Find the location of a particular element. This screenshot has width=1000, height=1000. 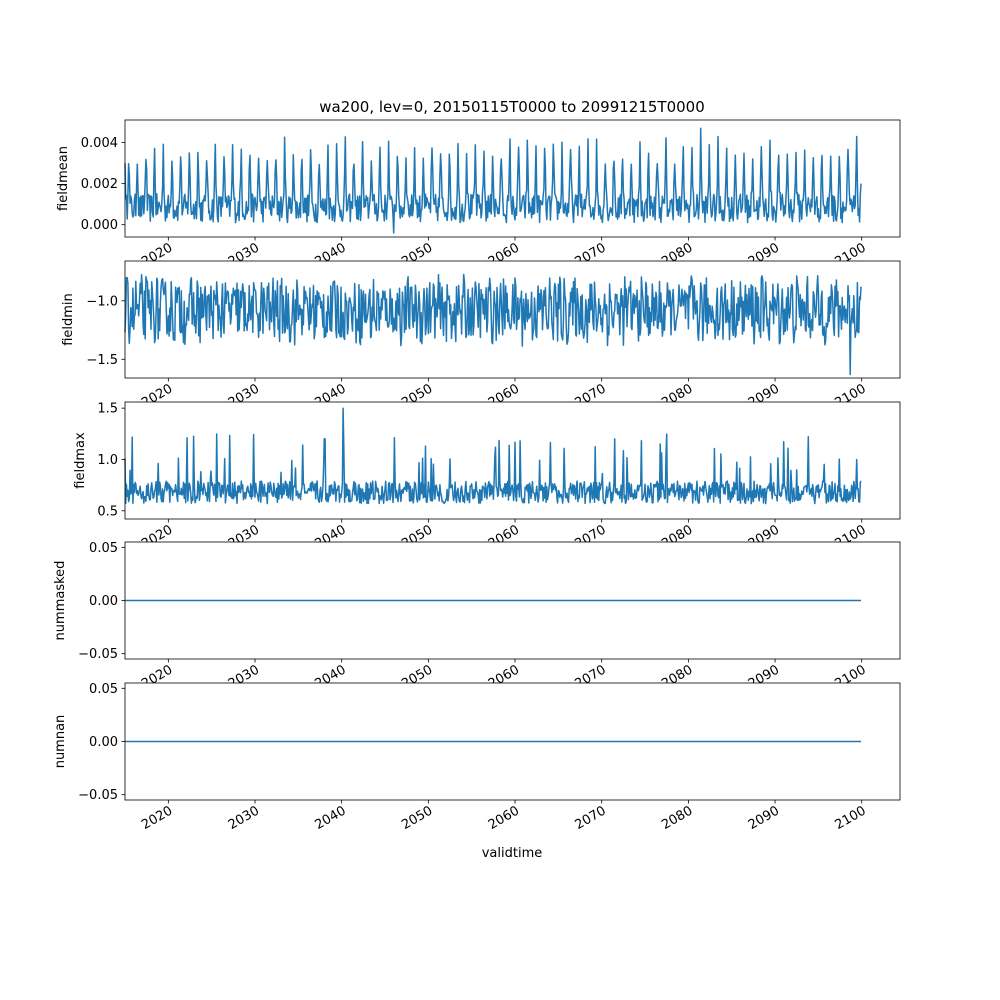

series-line-fieldmean is located at coordinates (493, 180).